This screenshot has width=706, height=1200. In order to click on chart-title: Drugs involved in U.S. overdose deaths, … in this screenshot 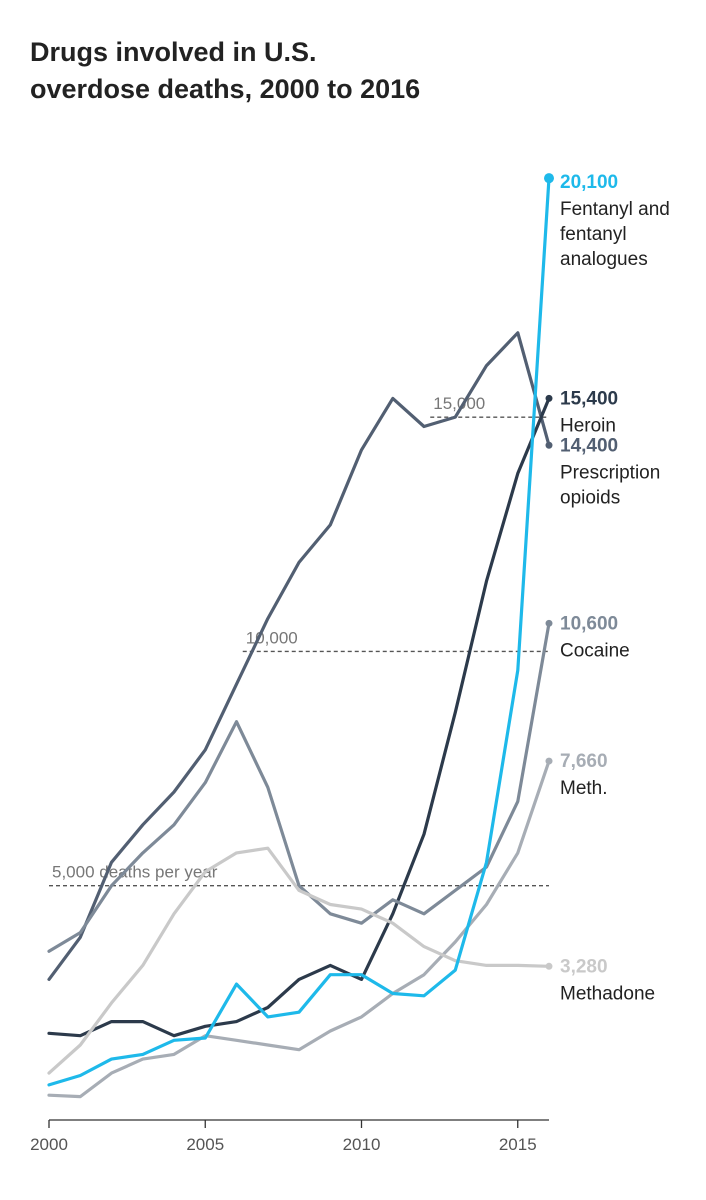, I will do `click(290, 71)`.